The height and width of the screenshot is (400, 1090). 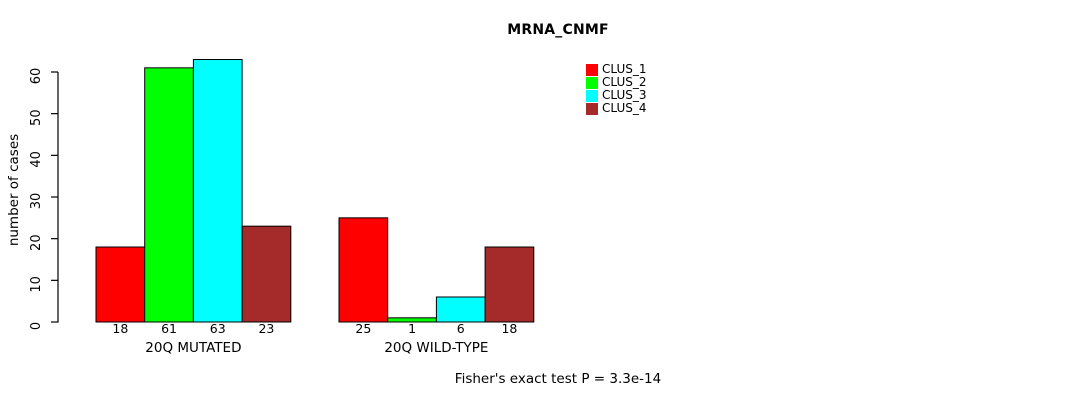 What do you see at coordinates (36, 201) in the screenshot?
I see `y-tick-label: 30` at bounding box center [36, 201].